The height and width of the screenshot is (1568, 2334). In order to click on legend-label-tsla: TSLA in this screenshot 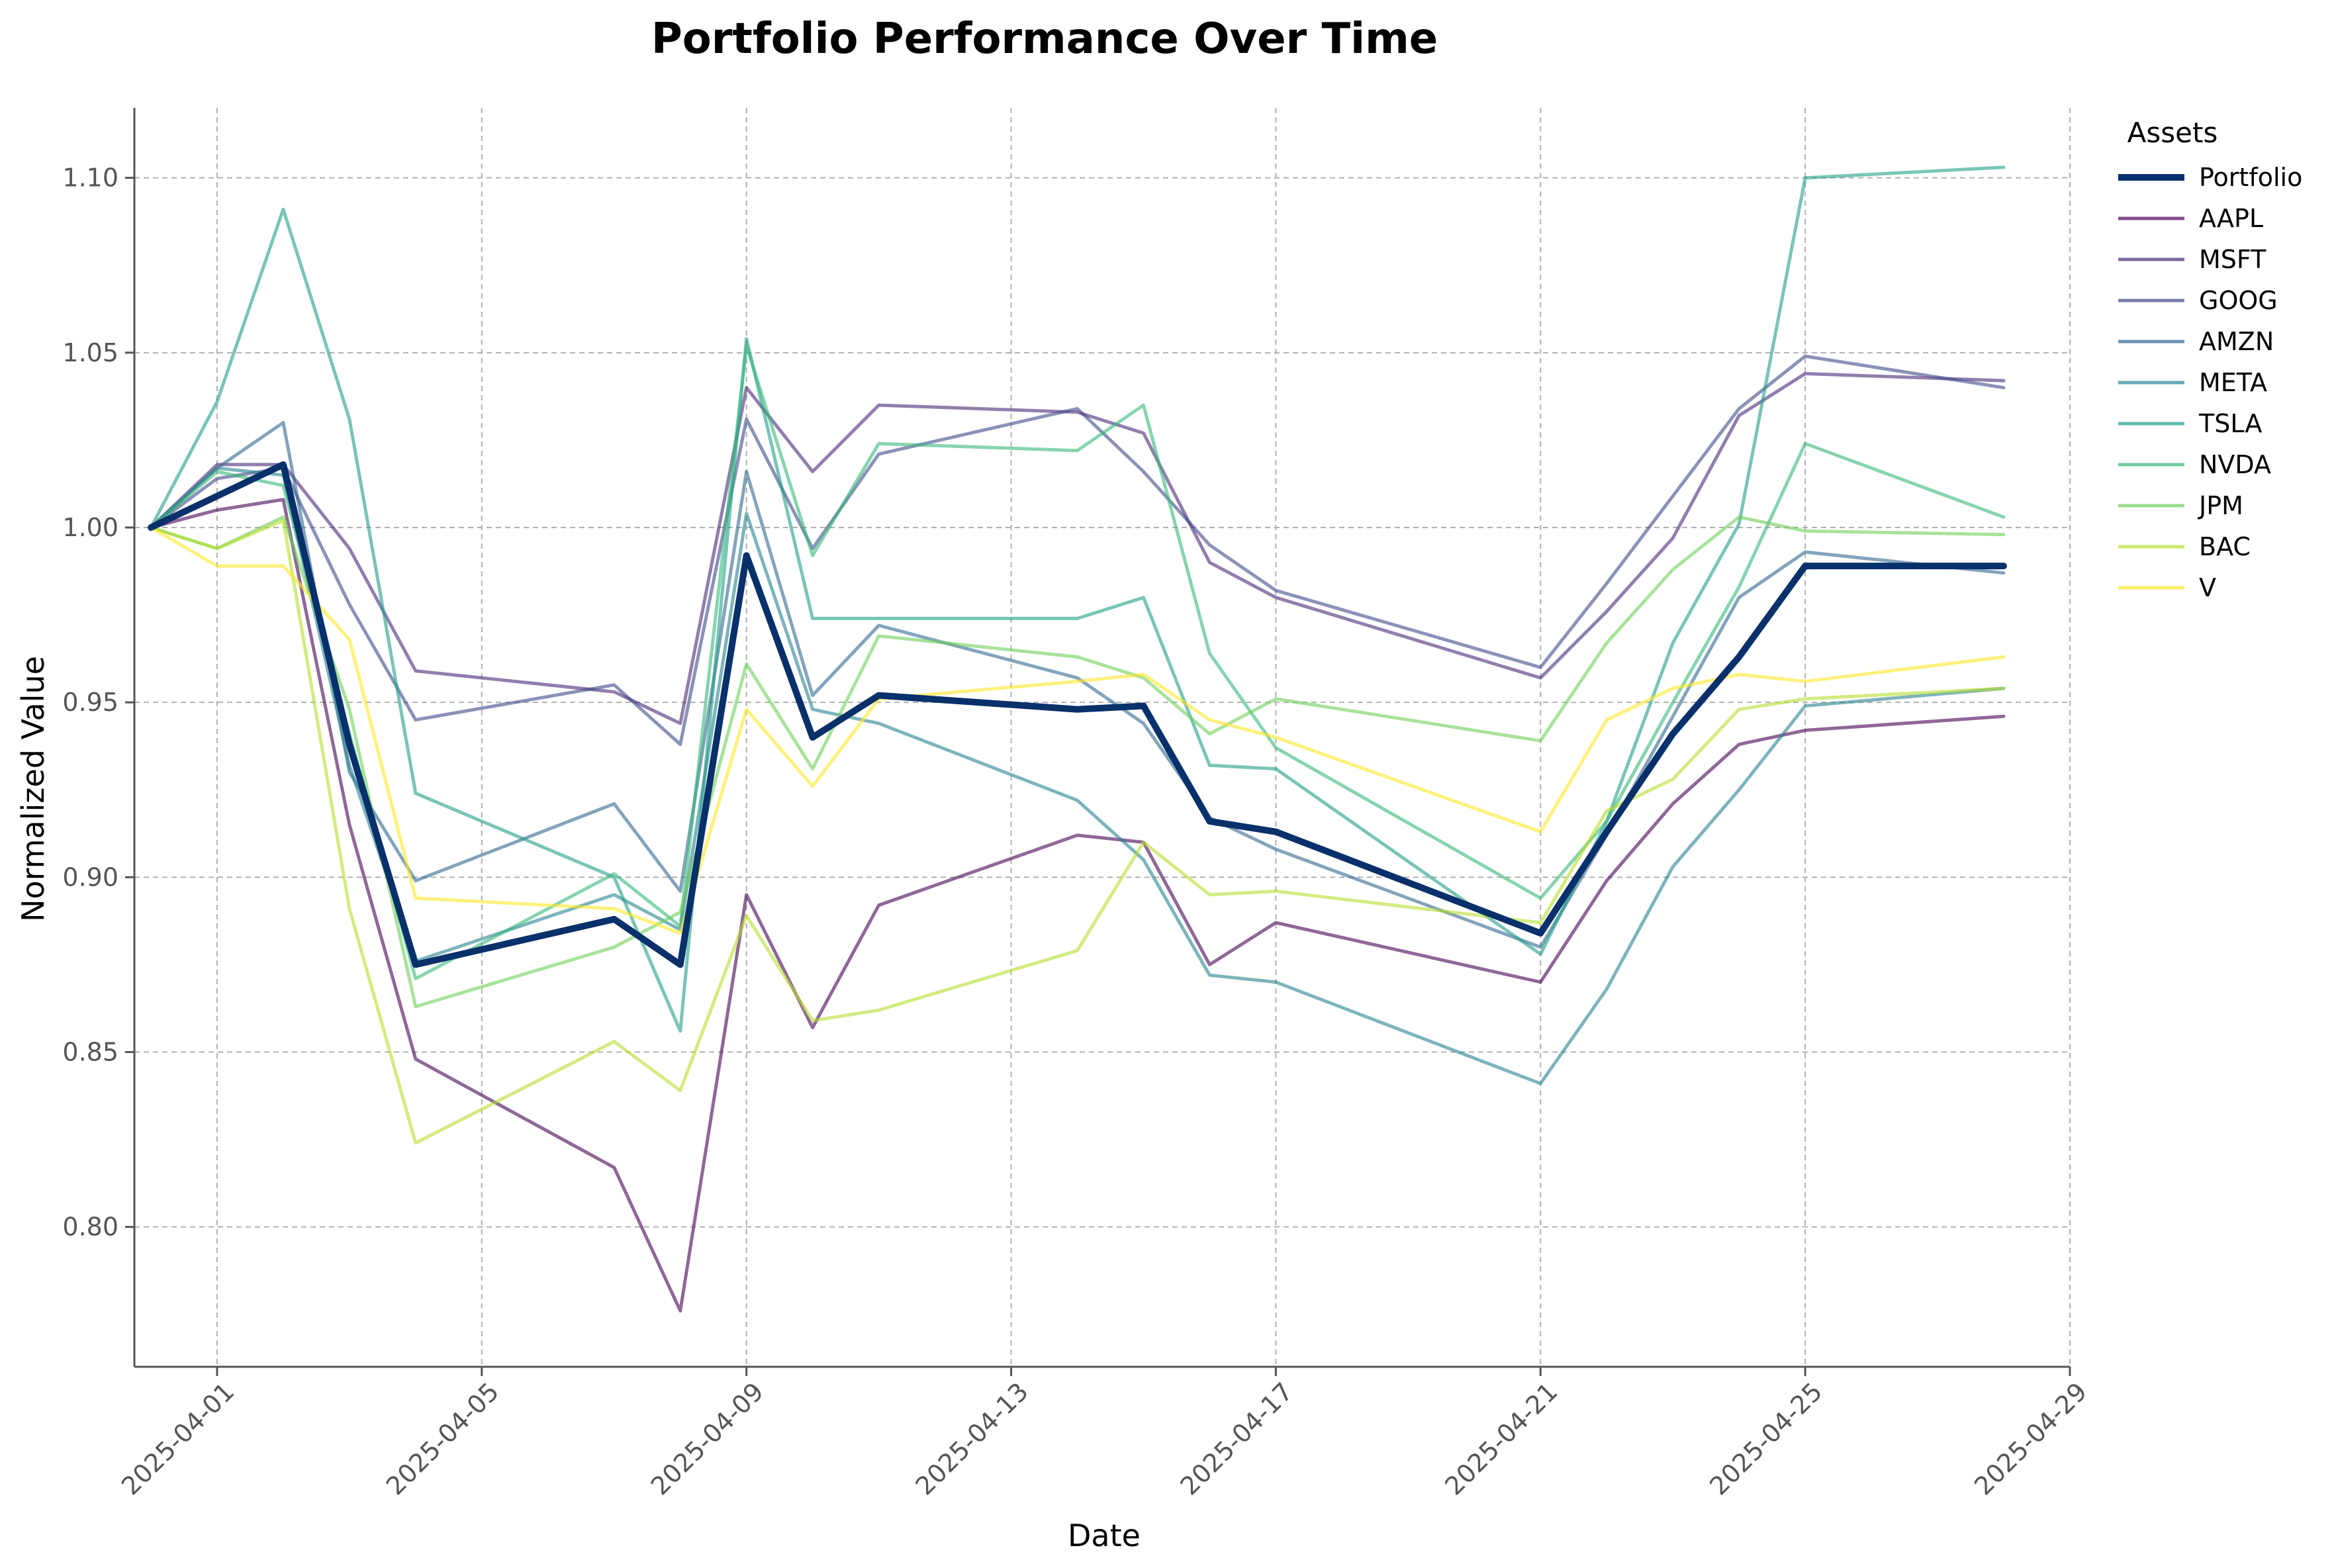, I will do `click(2230, 423)`.